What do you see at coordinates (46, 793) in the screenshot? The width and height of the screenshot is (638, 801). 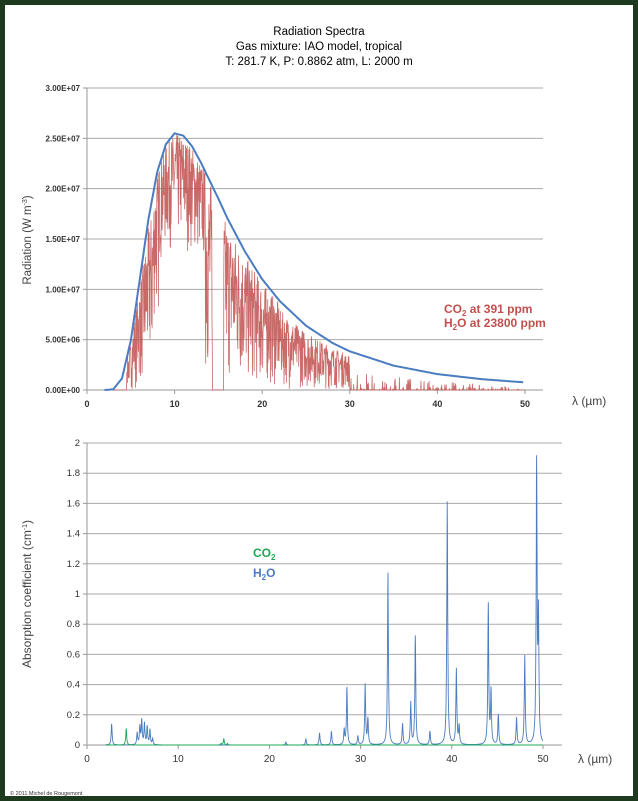 I see `copyright-footer: © 2011 Michel de Rougemont` at bounding box center [46, 793].